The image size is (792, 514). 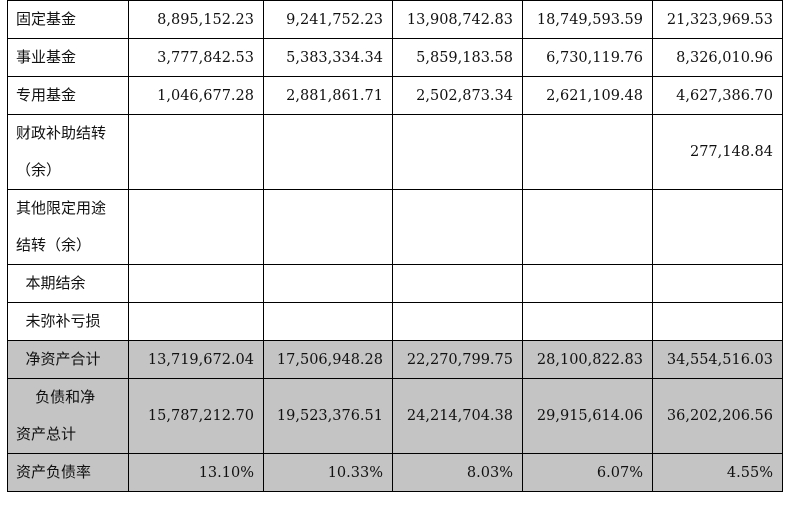 I want to click on value-cell: 8,326,010.96, so click(x=717, y=57).